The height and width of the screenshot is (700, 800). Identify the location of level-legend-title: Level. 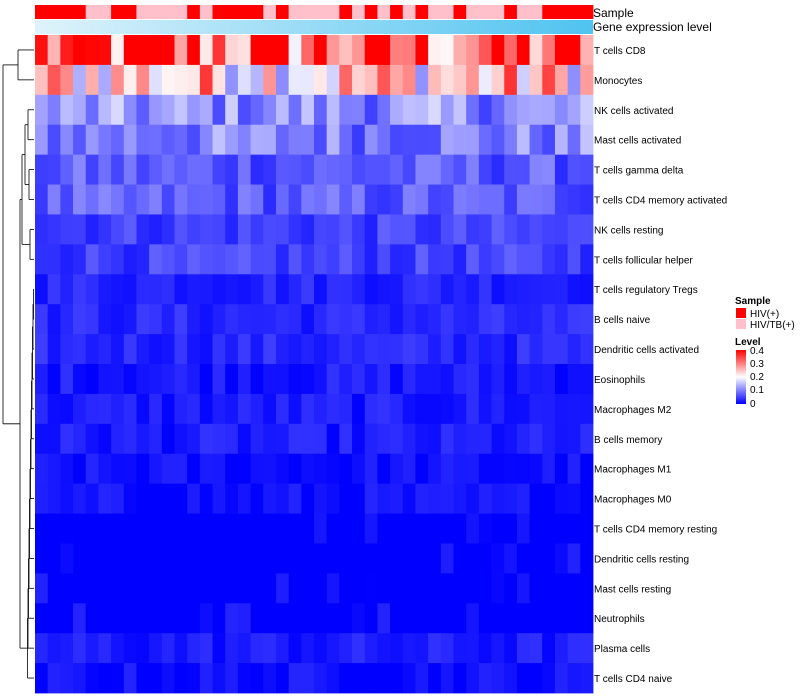
(748, 342).